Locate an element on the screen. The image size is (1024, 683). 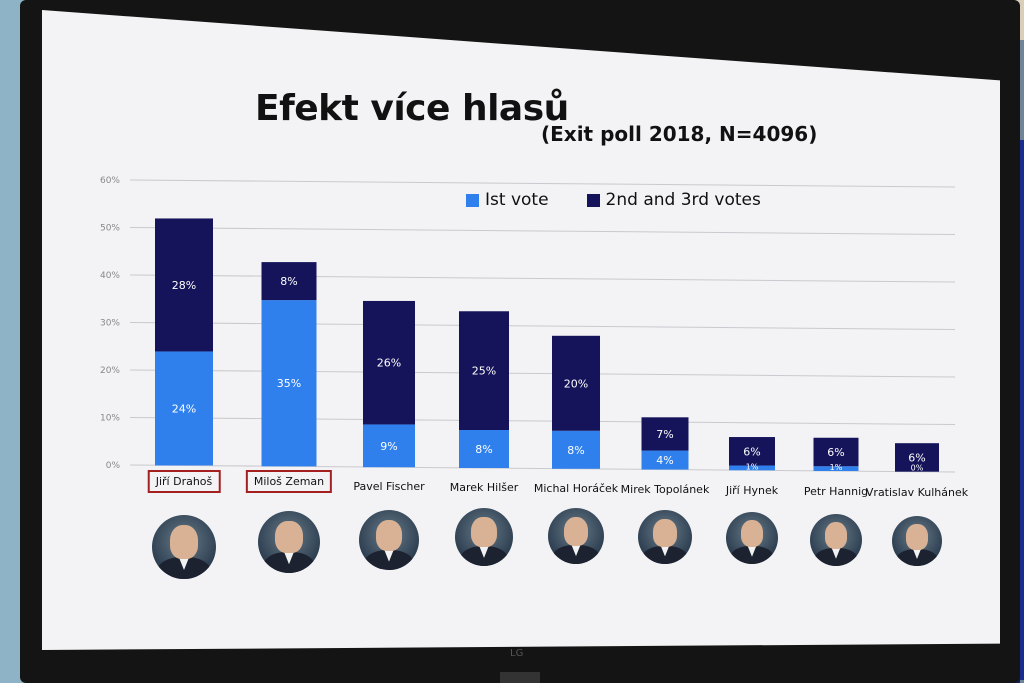
legend-swatch-second is located at coordinates (593, 200).